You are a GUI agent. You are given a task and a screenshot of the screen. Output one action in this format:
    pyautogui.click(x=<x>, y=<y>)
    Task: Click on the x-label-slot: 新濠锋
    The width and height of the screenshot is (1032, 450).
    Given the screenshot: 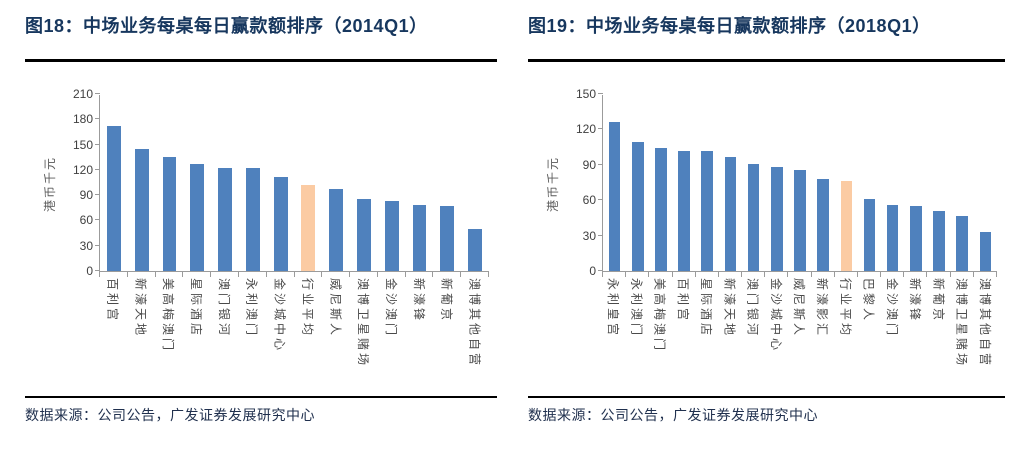 What is the action you would take?
    pyautogui.click(x=915, y=336)
    